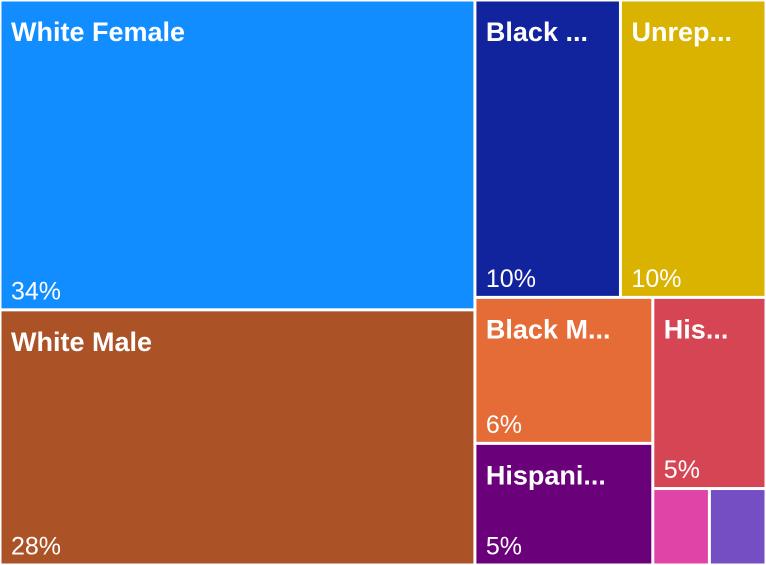  I want to click on value-label: 34%, so click(36, 291).